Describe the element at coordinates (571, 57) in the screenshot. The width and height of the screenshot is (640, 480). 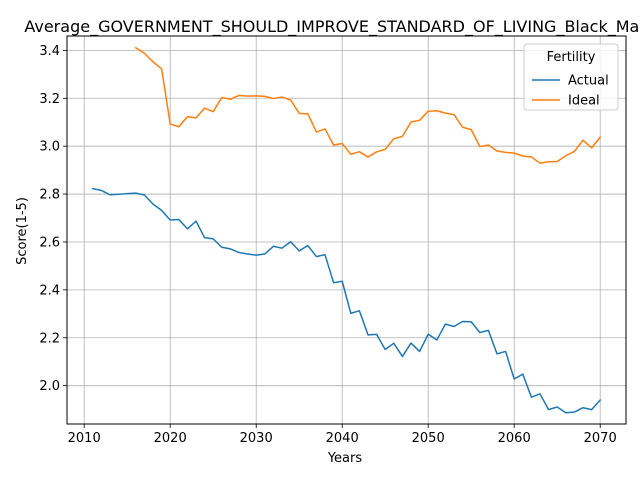
I see `legend-title: Fertility` at that location.